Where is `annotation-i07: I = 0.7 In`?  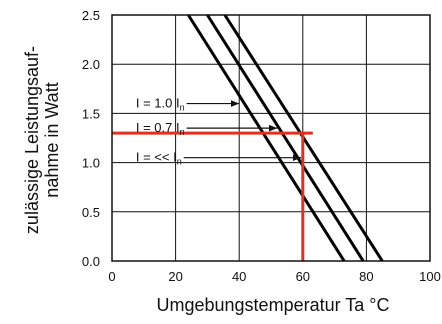 annotation-i07: I = 0.7 In is located at coordinates (207, 128).